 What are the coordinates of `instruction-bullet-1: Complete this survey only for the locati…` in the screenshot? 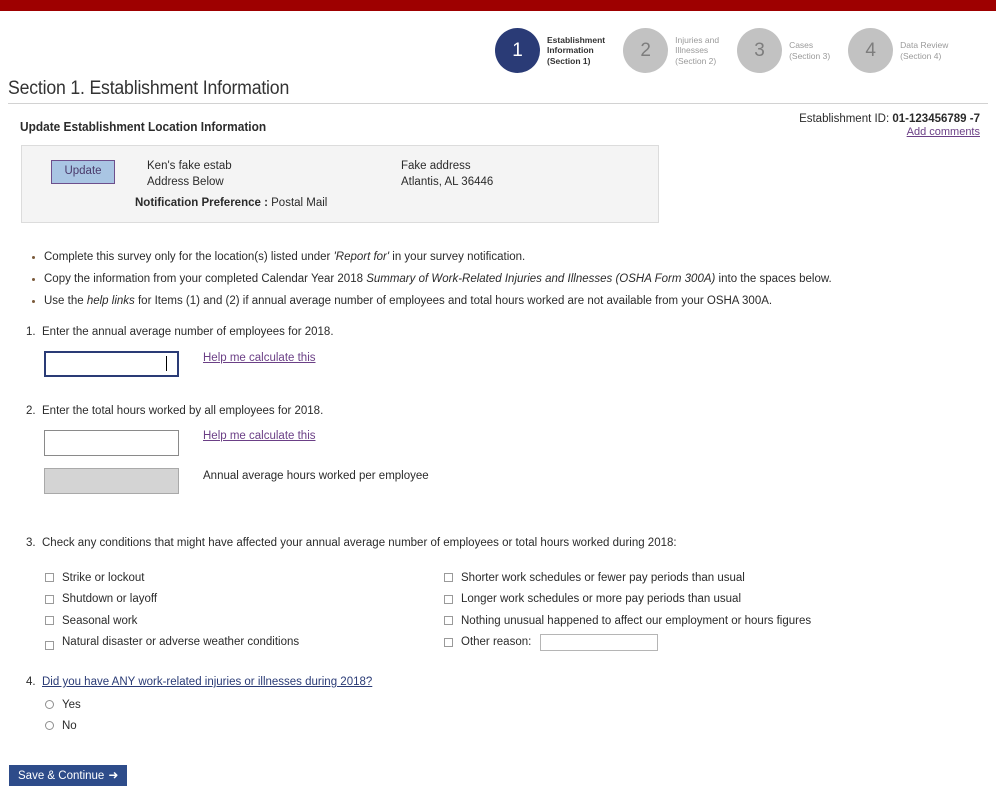 It's located at (438, 257).